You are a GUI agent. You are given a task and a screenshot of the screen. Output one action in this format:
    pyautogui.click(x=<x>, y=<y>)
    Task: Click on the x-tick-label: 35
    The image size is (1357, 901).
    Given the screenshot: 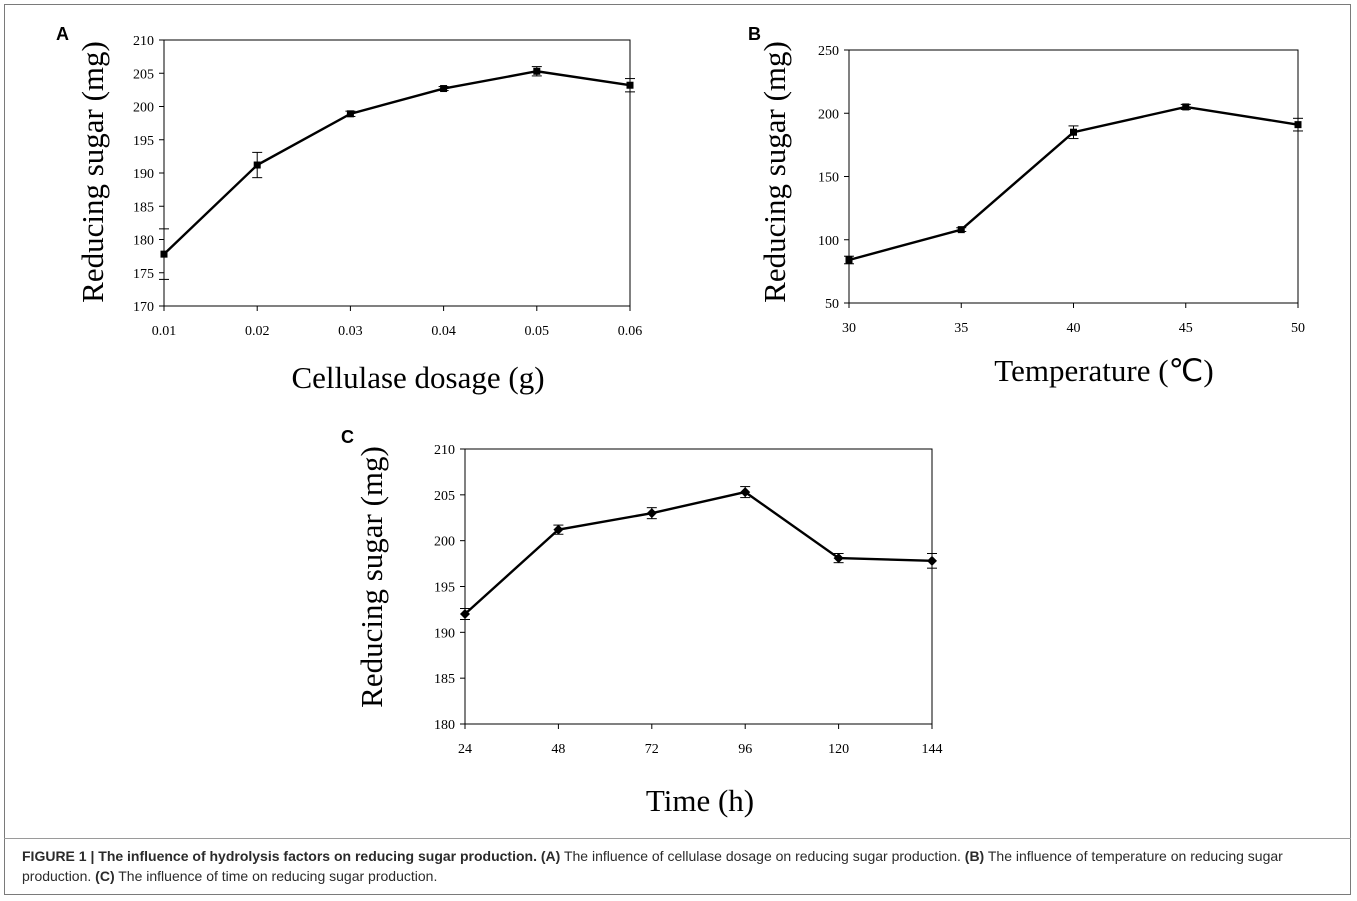 What is the action you would take?
    pyautogui.click(x=961, y=328)
    